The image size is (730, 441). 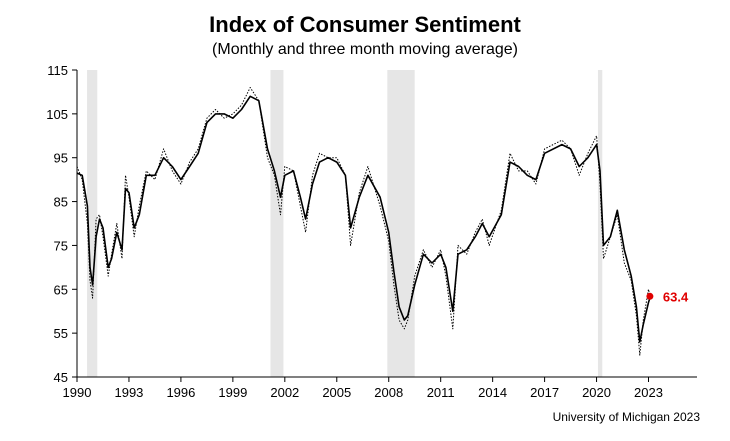 I want to click on source-credit: University of Michigan 2023, so click(x=626, y=417).